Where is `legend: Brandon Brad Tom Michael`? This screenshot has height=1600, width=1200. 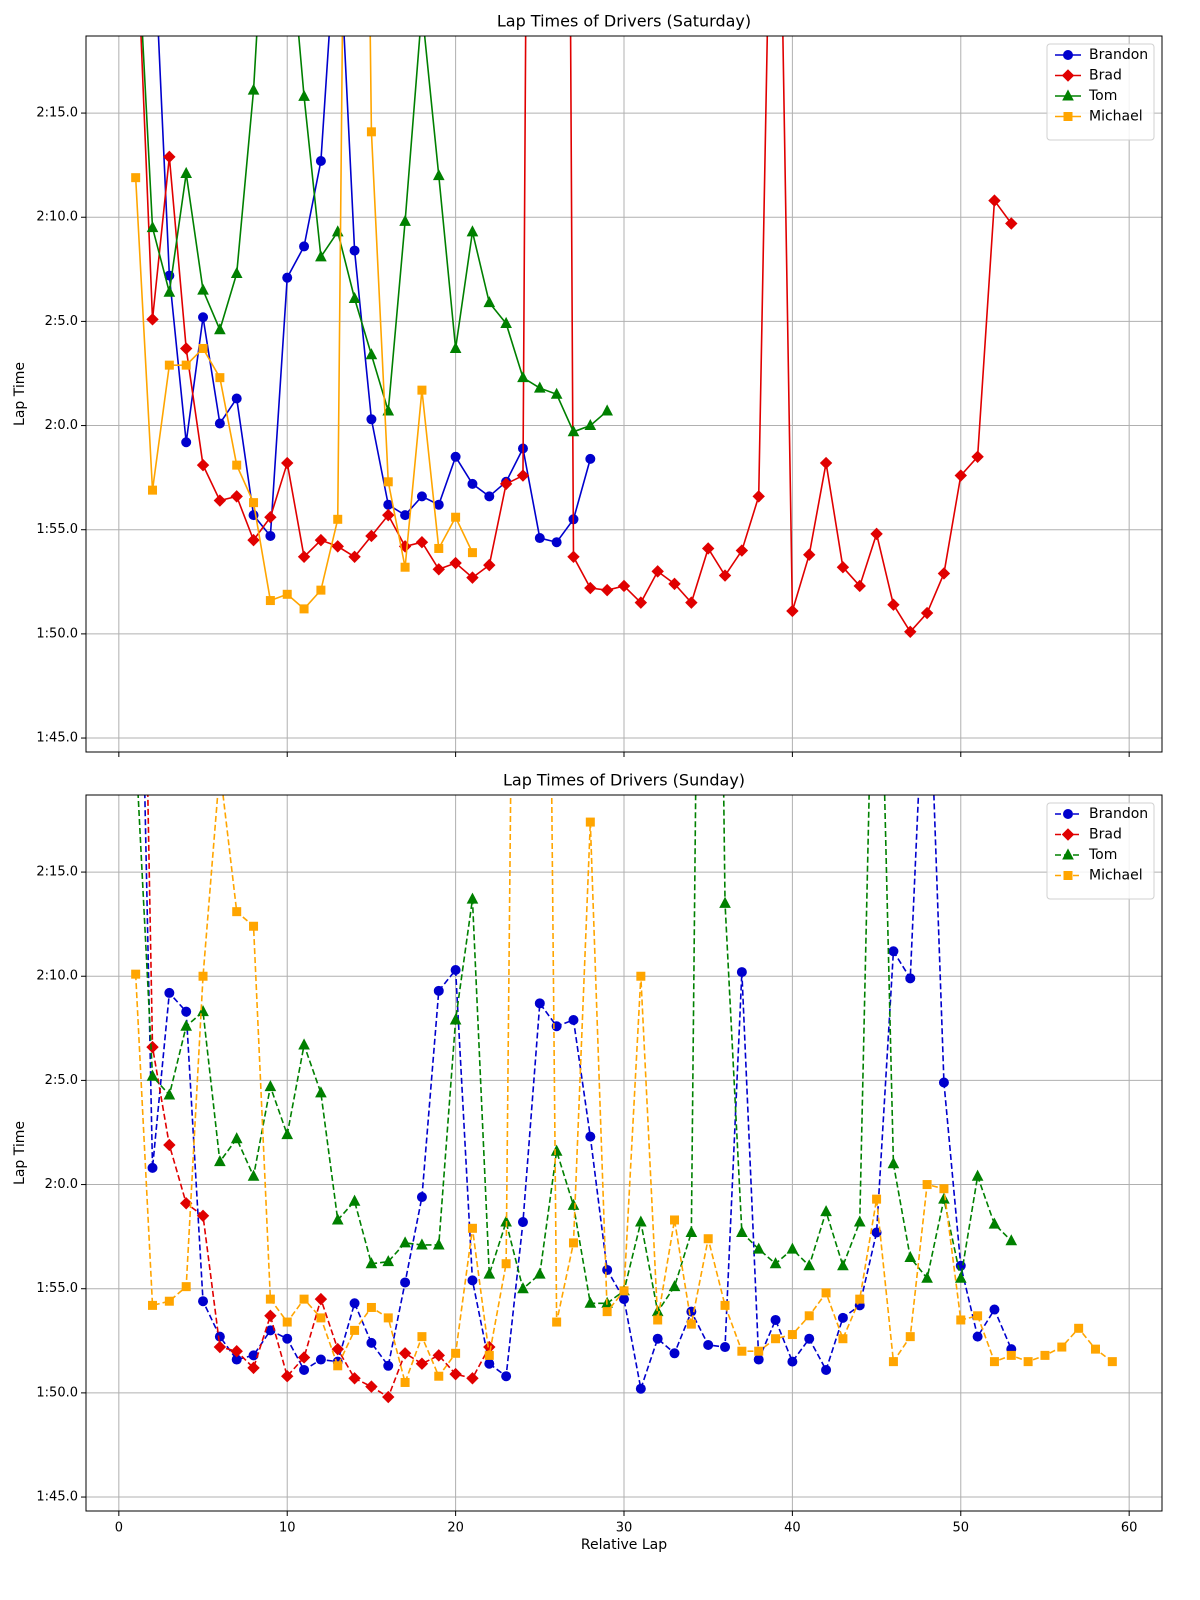 legend: Brandon Brad Tom Michael is located at coordinates (1100, 851).